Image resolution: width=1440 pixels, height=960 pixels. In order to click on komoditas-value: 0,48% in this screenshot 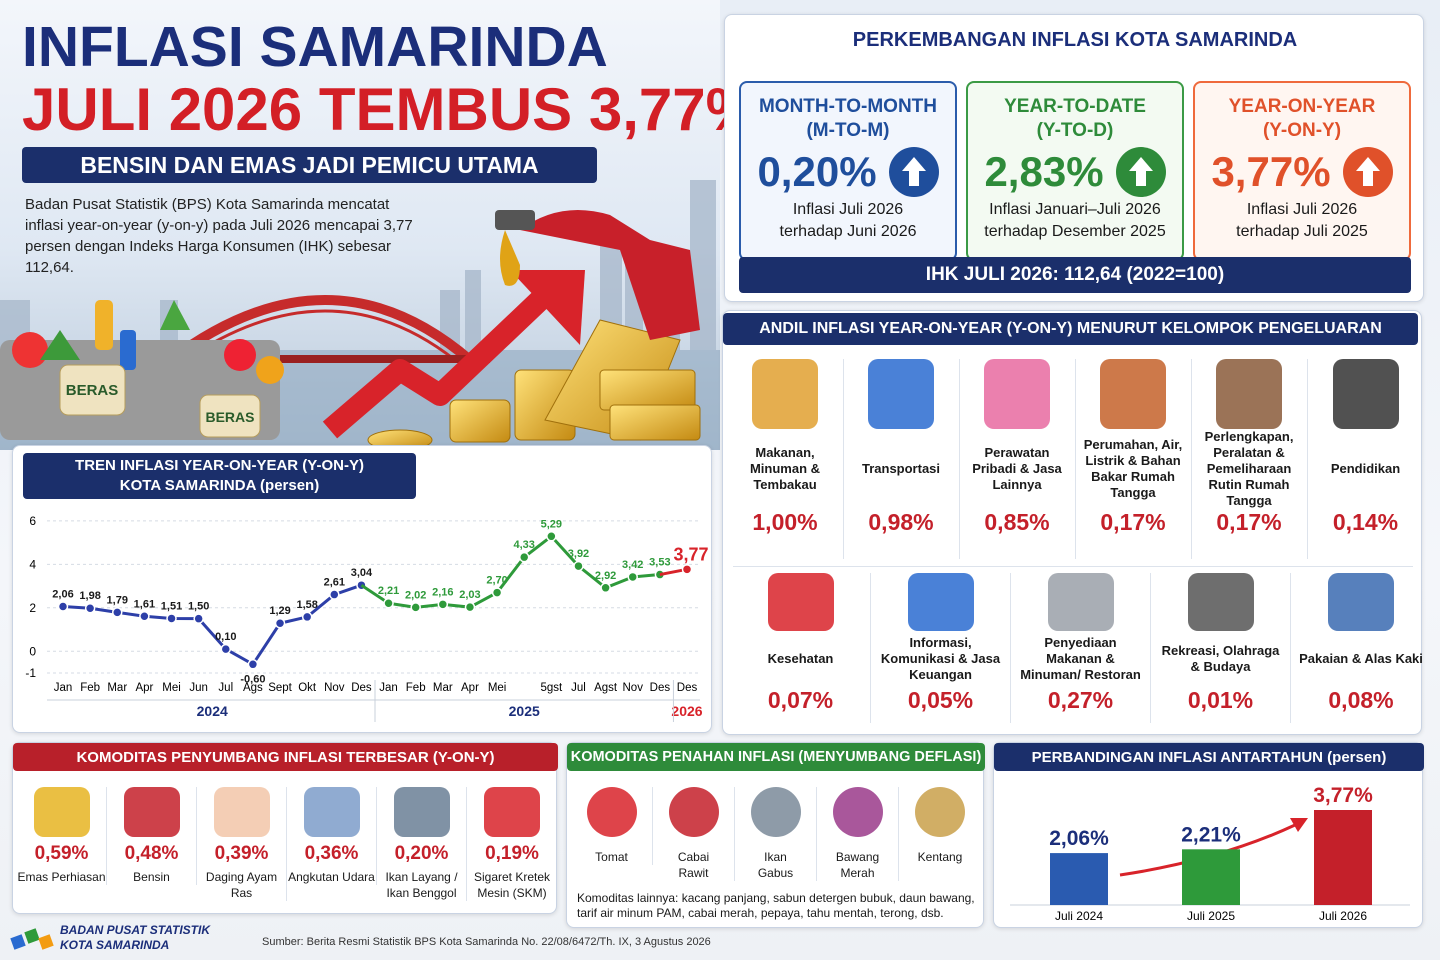, I will do `click(151, 853)`.